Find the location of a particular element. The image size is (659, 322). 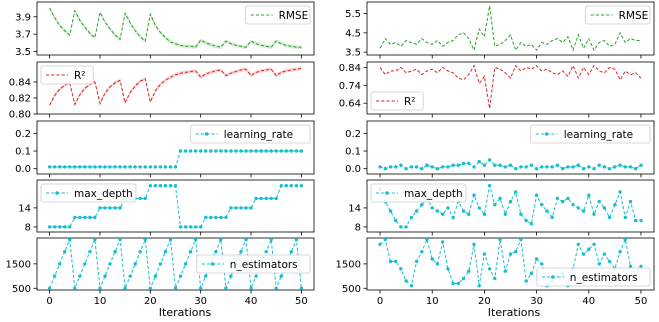

y-tick-label: 1500 is located at coordinates (348, 264).